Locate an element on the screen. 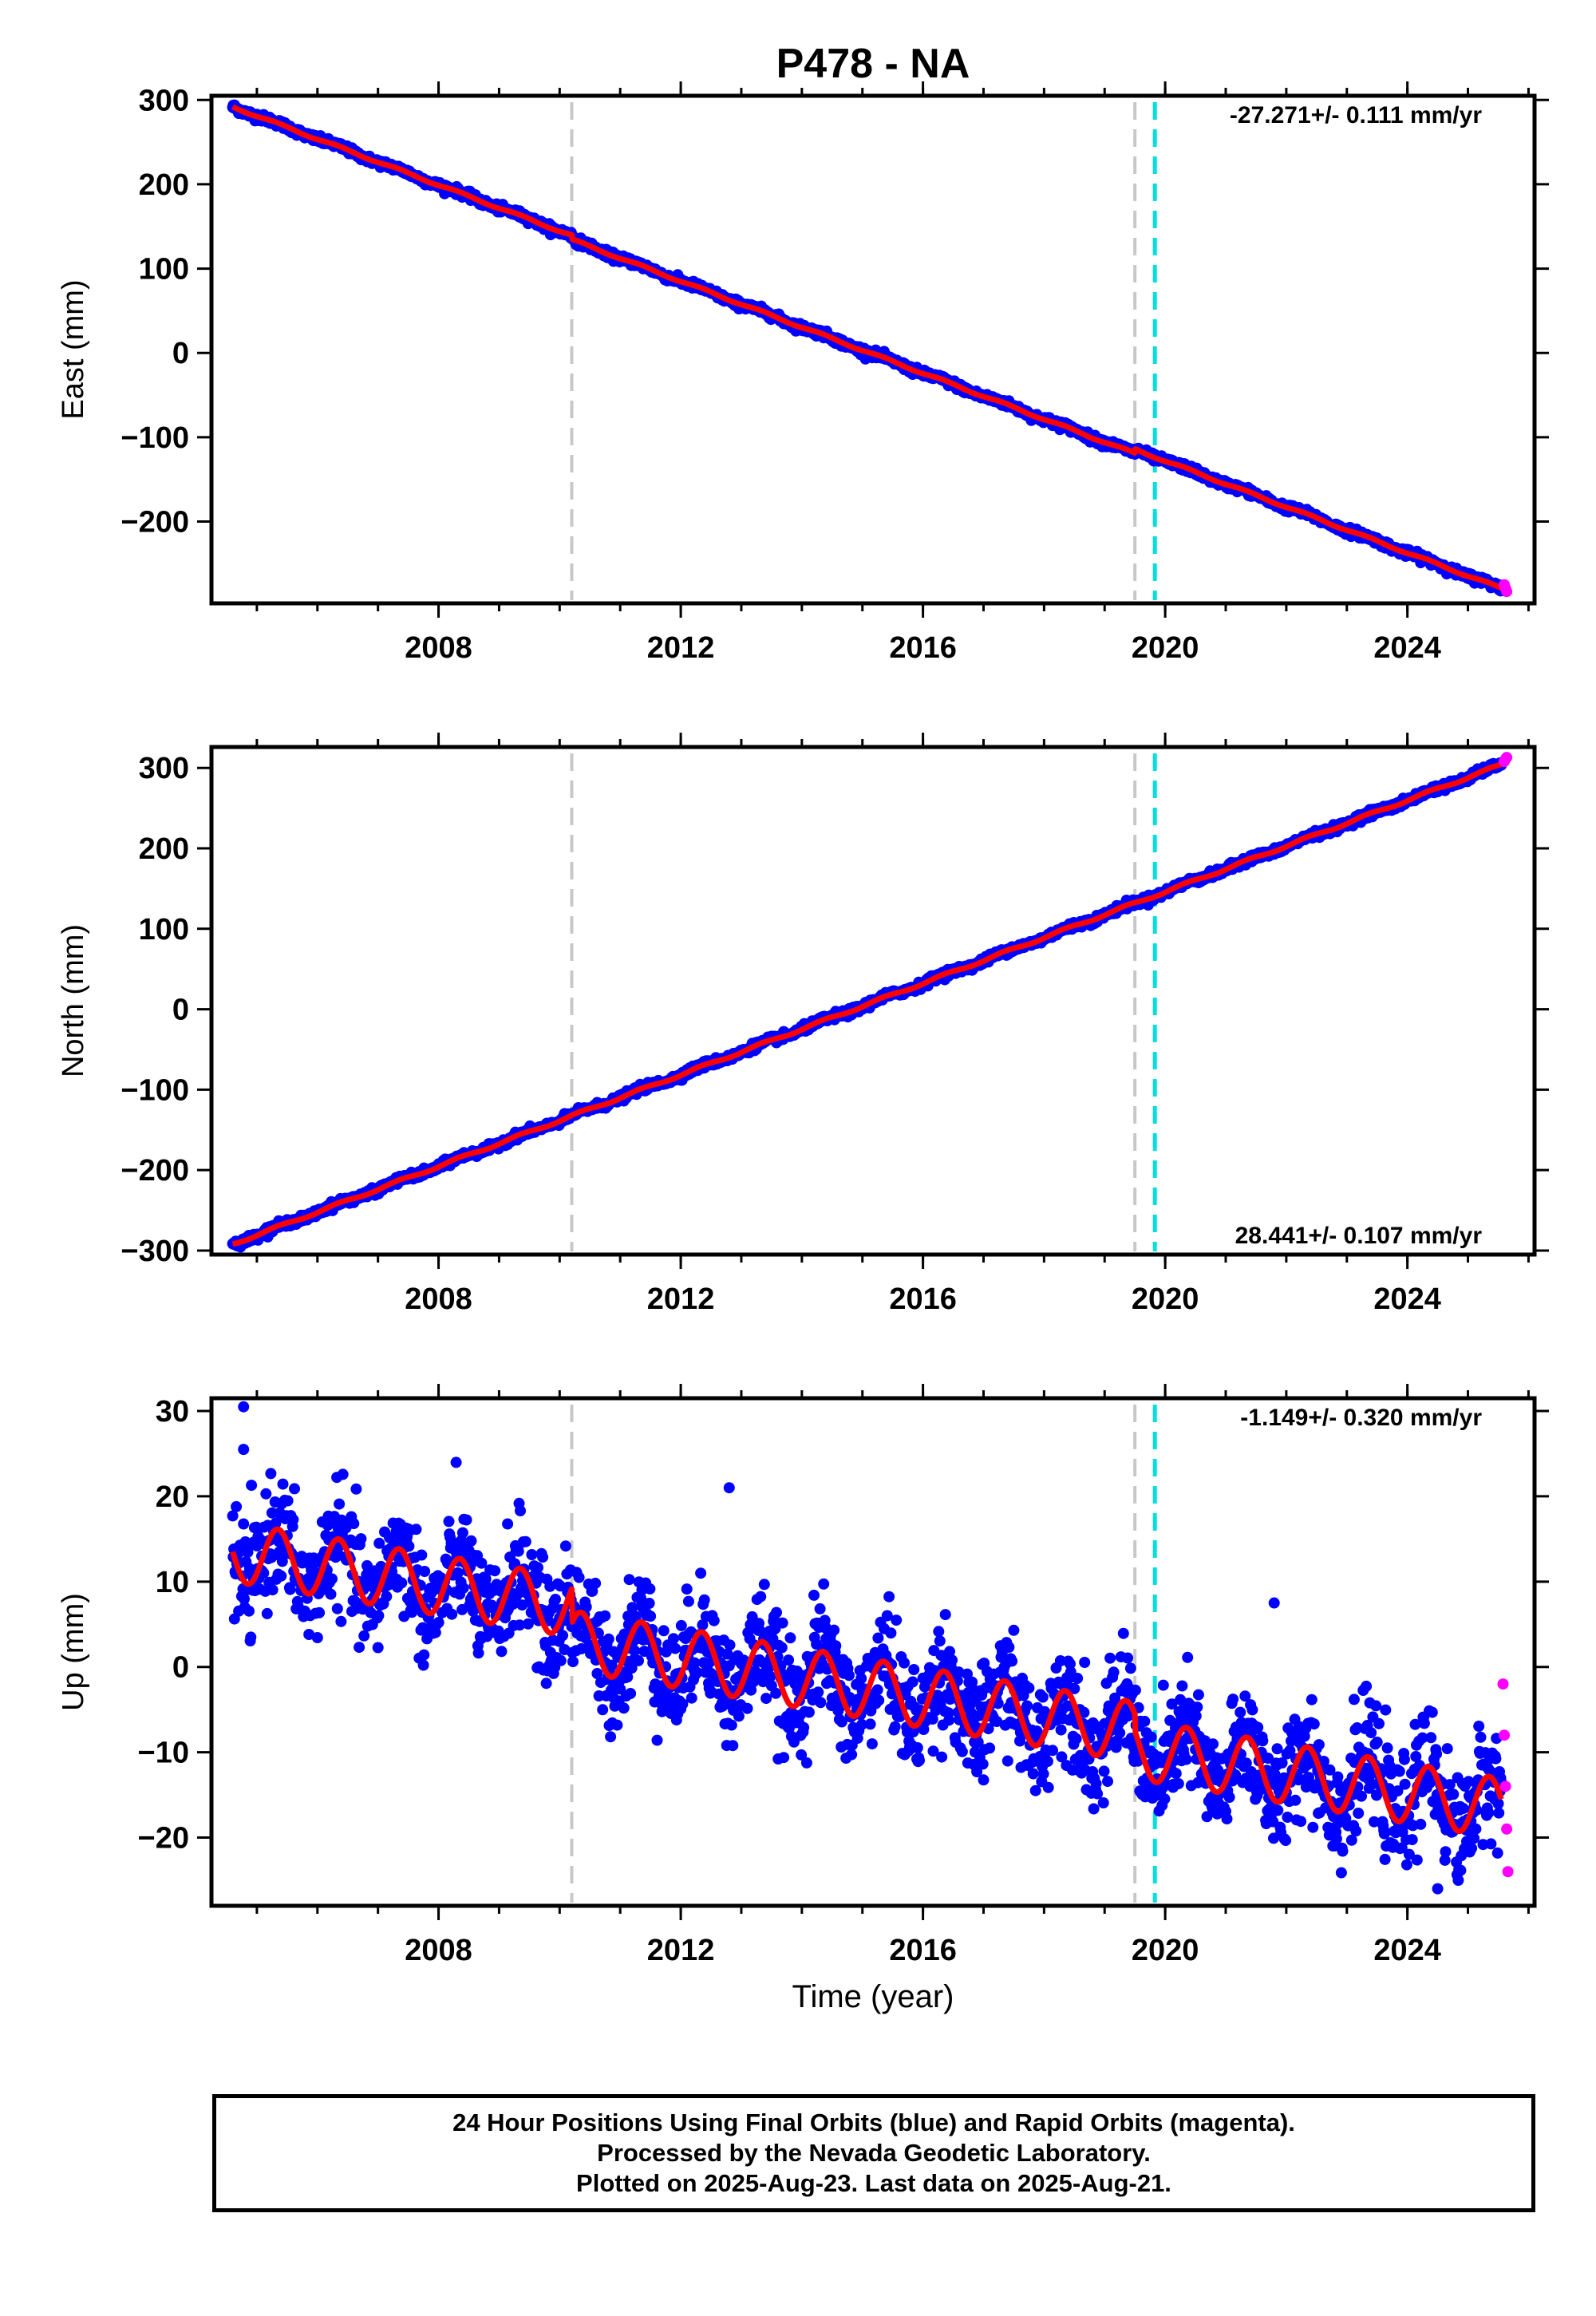 This screenshot has height=2316, width=1596. east-y-tick-label: −100 is located at coordinates (154, 438).